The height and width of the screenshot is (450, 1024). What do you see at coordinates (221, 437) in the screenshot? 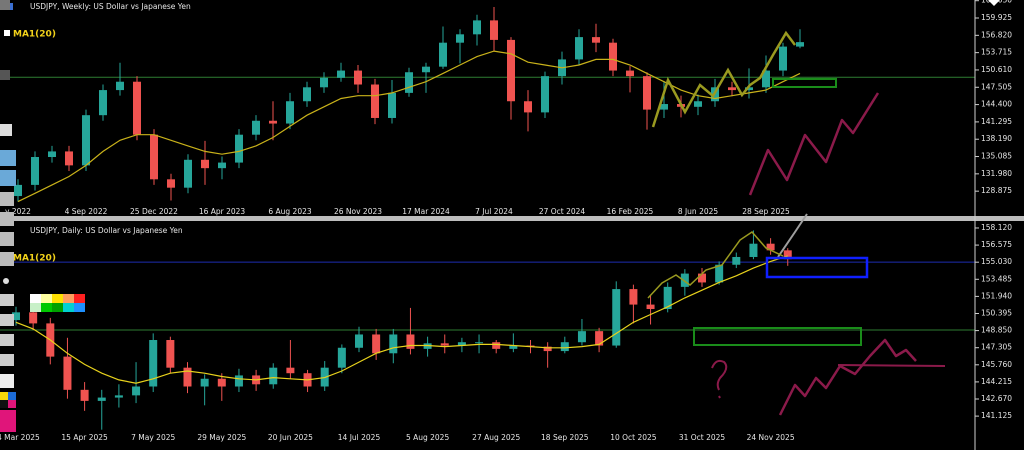
I see `x-tick-label: 29 May 2025` at bounding box center [221, 437].